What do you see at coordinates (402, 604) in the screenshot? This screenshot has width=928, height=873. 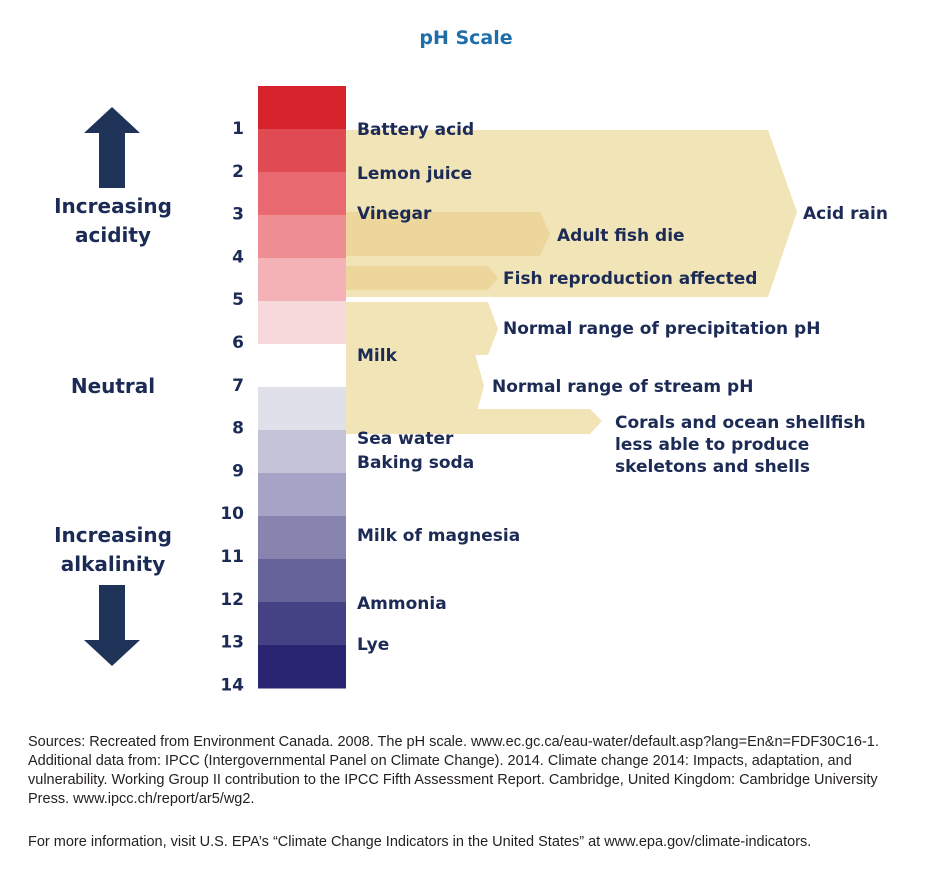 I see `substance-ammonia: Ammonia` at bounding box center [402, 604].